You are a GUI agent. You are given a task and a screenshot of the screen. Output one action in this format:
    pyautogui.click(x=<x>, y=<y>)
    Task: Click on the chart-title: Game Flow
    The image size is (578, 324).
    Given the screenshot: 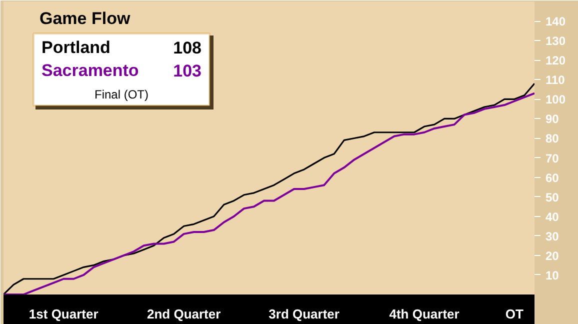 What is the action you would take?
    pyautogui.click(x=85, y=18)
    